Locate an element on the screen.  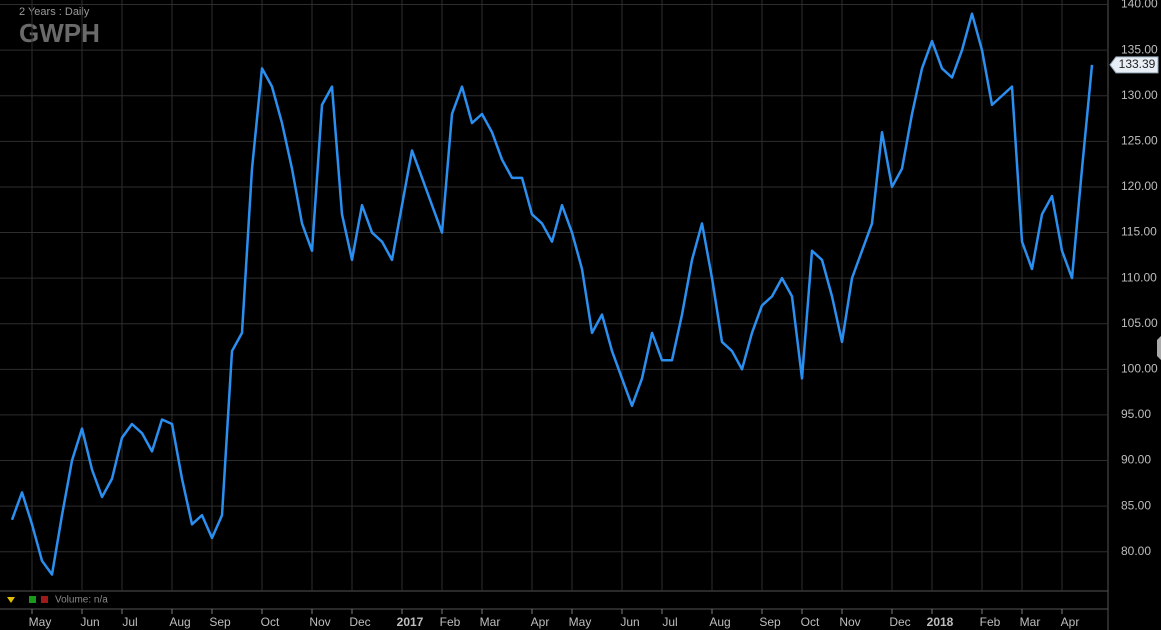
y-tick-label: 115.00 is located at coordinates (1139, 232).